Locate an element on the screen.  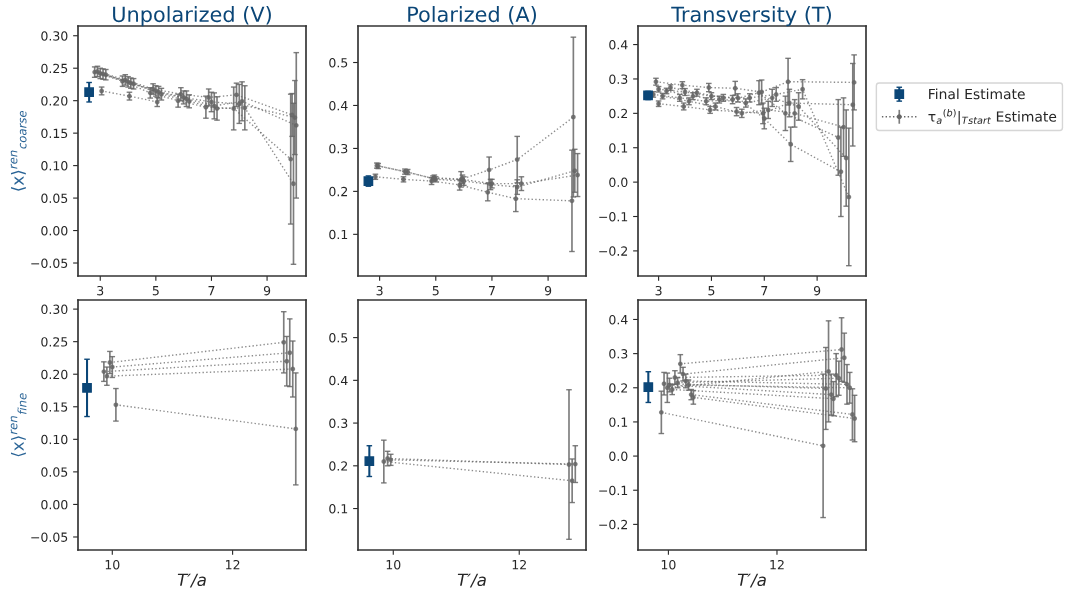
chart-title: Unpolarized (V) is located at coordinates (192, 16).